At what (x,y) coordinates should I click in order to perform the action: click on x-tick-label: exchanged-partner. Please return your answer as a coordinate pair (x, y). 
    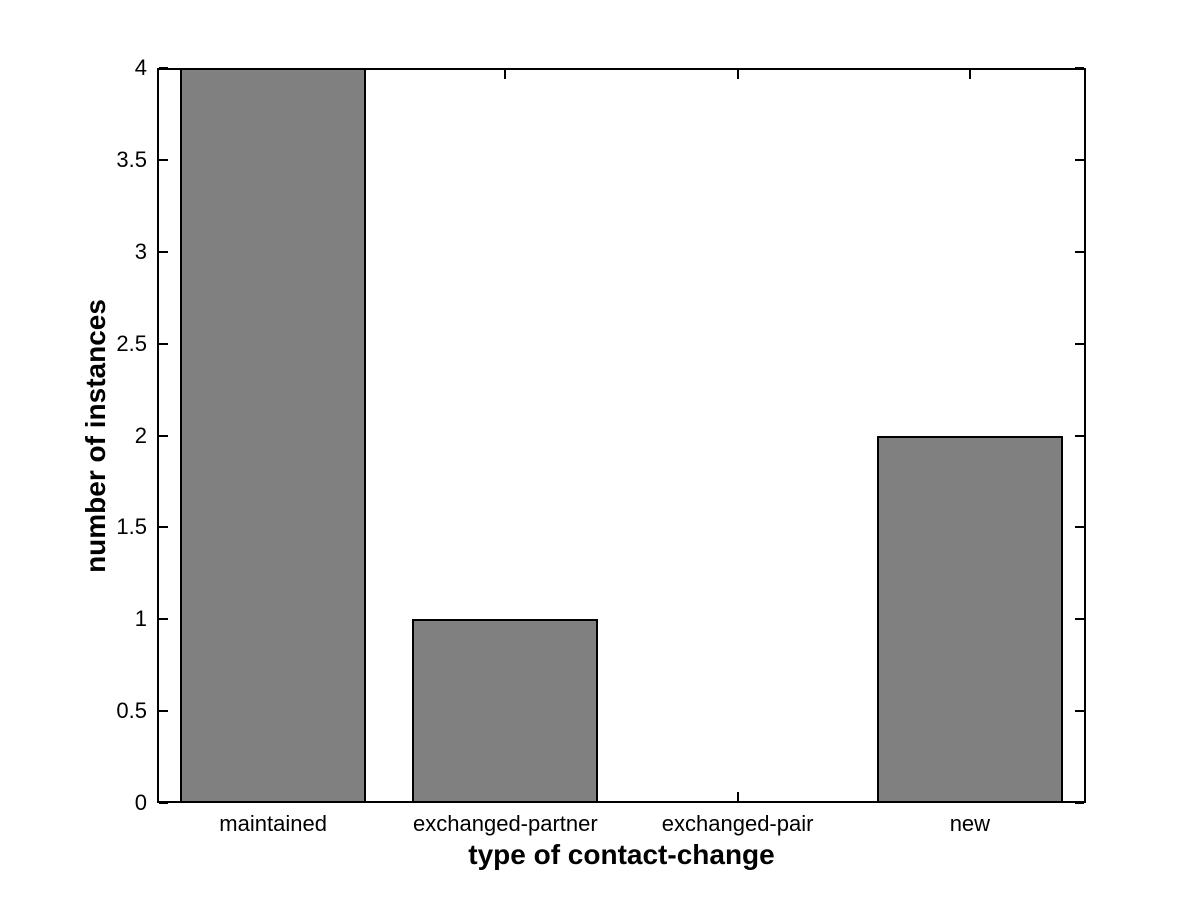
    Looking at the image, I should click on (505, 823).